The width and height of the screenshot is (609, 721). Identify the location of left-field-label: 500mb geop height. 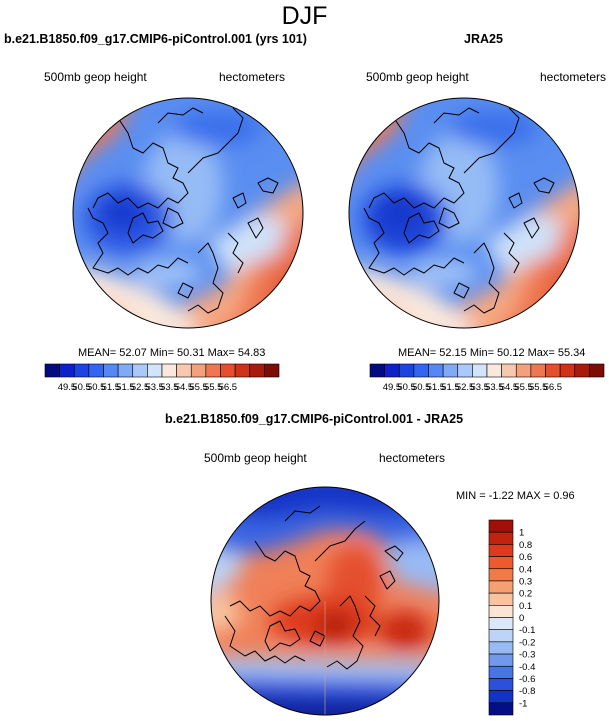
(95, 77).